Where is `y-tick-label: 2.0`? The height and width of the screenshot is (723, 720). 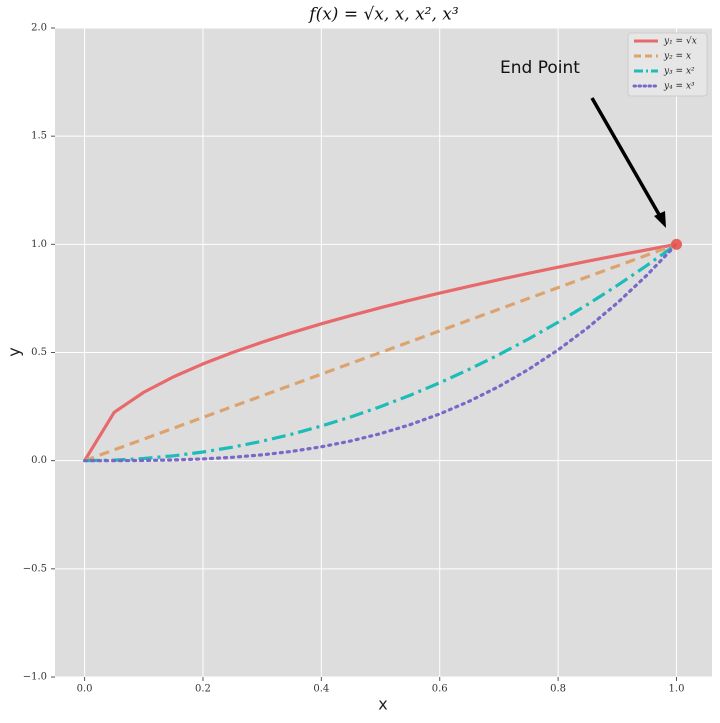 y-tick-label: 2.0 is located at coordinates (39, 28).